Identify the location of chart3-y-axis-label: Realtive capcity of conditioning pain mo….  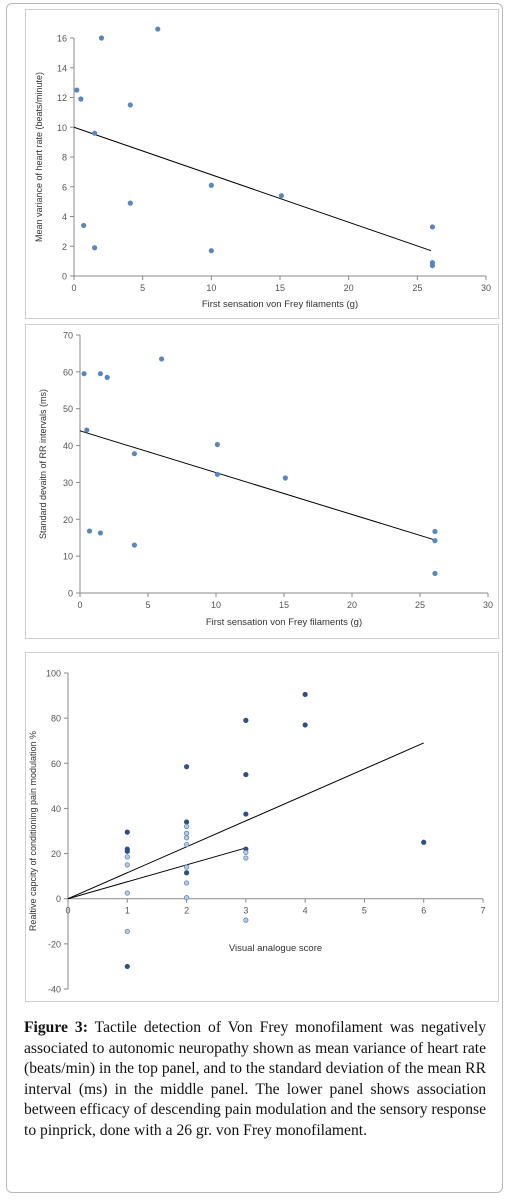
(33, 831).